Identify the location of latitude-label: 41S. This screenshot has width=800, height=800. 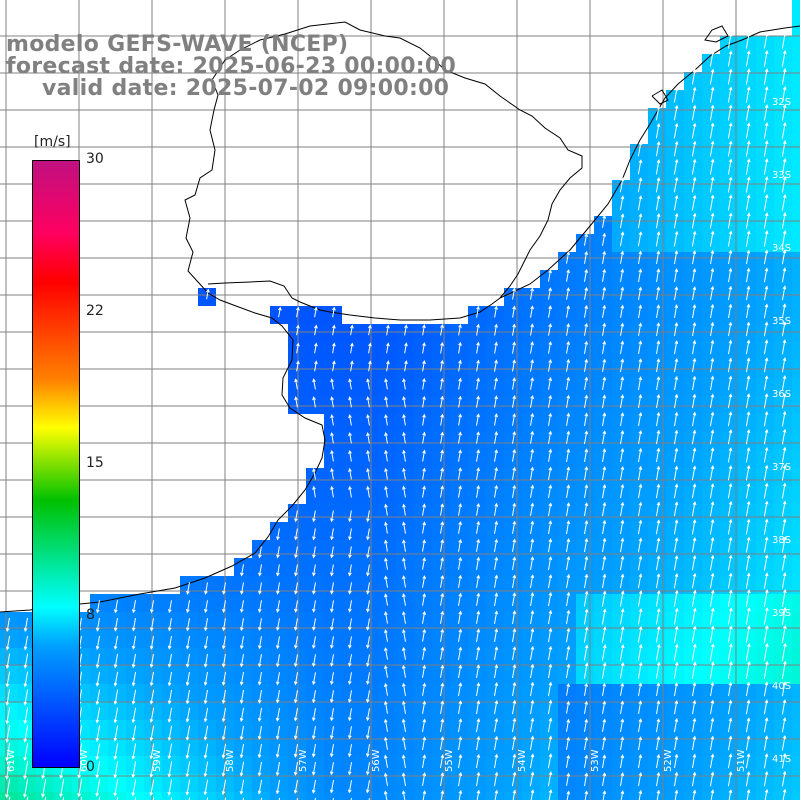
(781, 759).